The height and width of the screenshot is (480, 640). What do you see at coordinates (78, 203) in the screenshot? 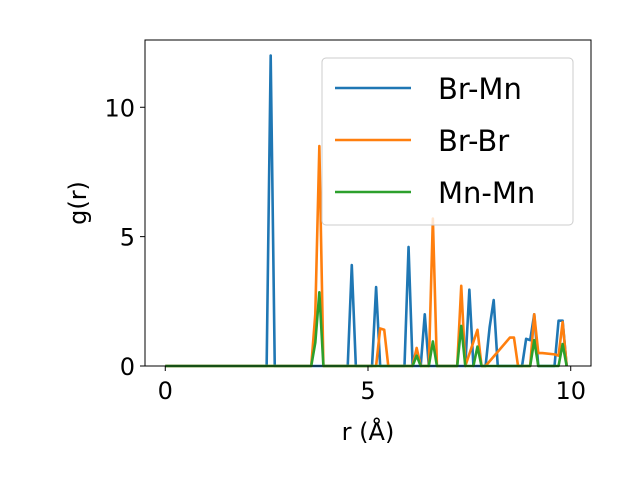
I see `y-axis-label: g(r)` at bounding box center [78, 203].